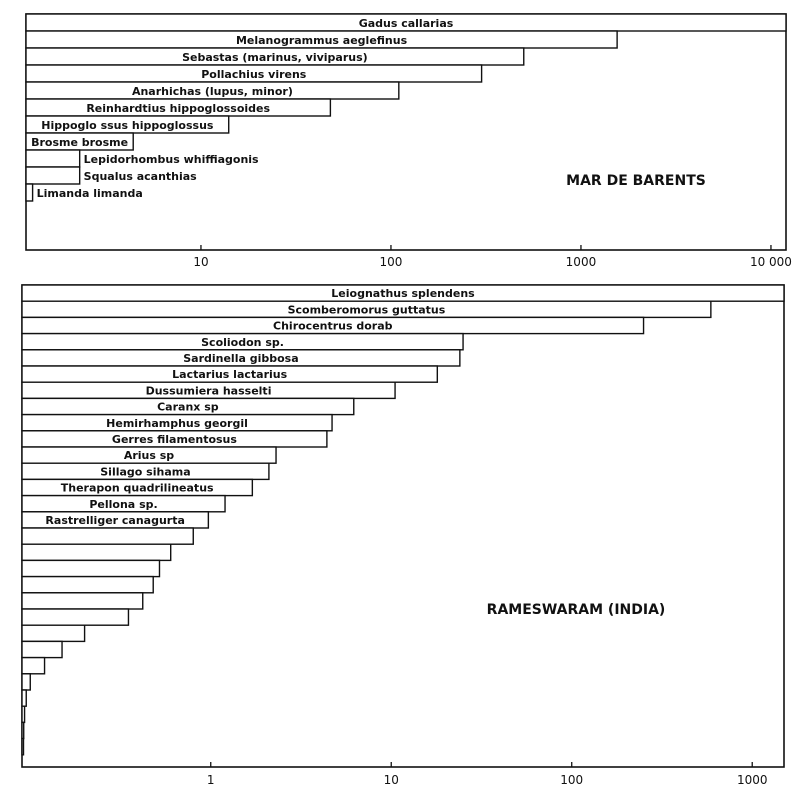 This screenshot has height=796, width=800. Describe the element at coordinates (391, 780) in the screenshot. I see `rameswaram-tick-label: 10` at that location.